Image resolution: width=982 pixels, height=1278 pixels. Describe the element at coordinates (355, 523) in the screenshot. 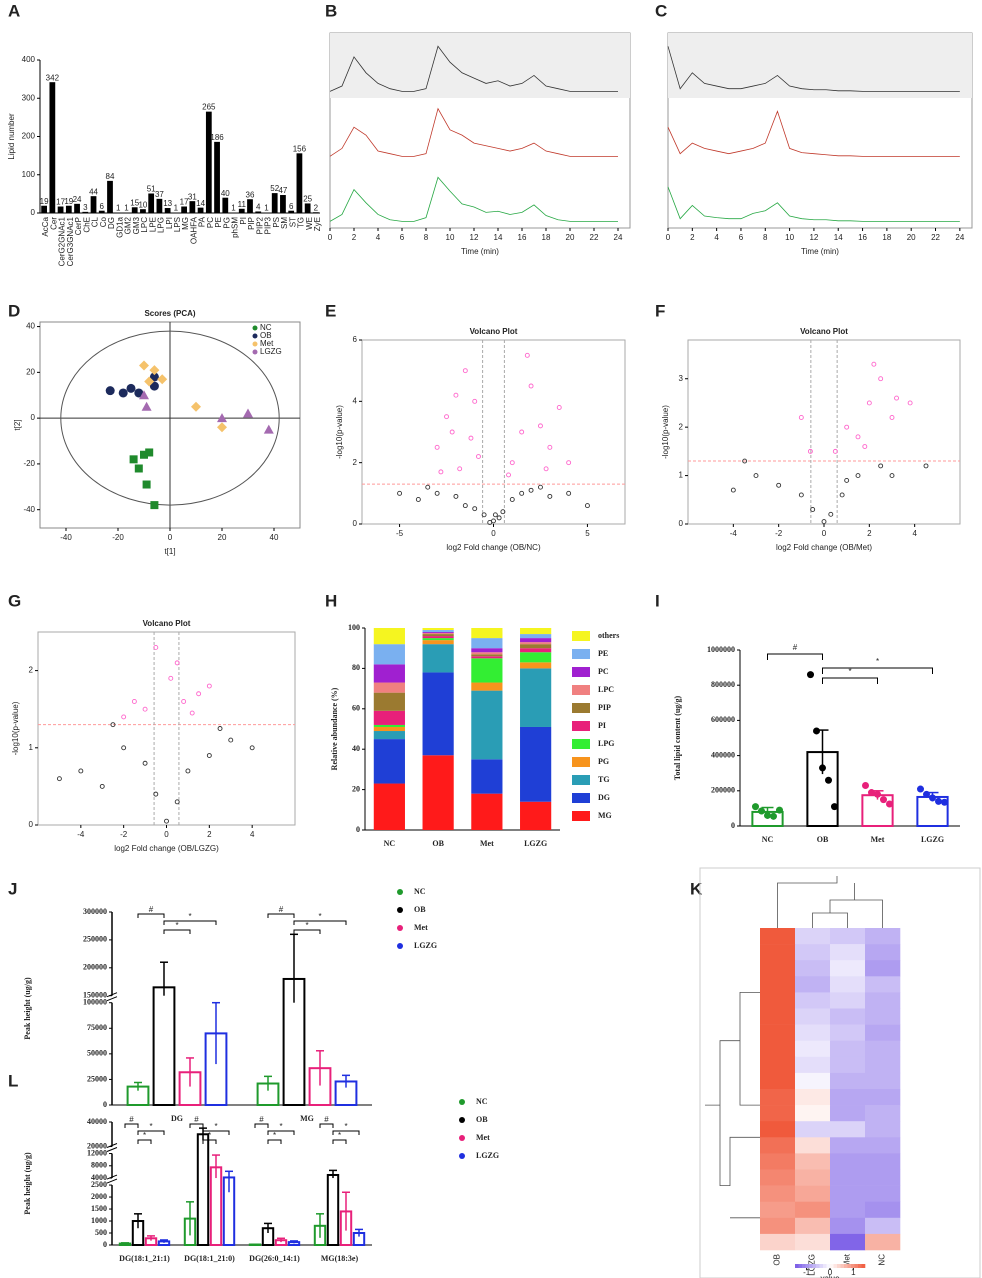

I see `y-tick-label: 0` at that location.